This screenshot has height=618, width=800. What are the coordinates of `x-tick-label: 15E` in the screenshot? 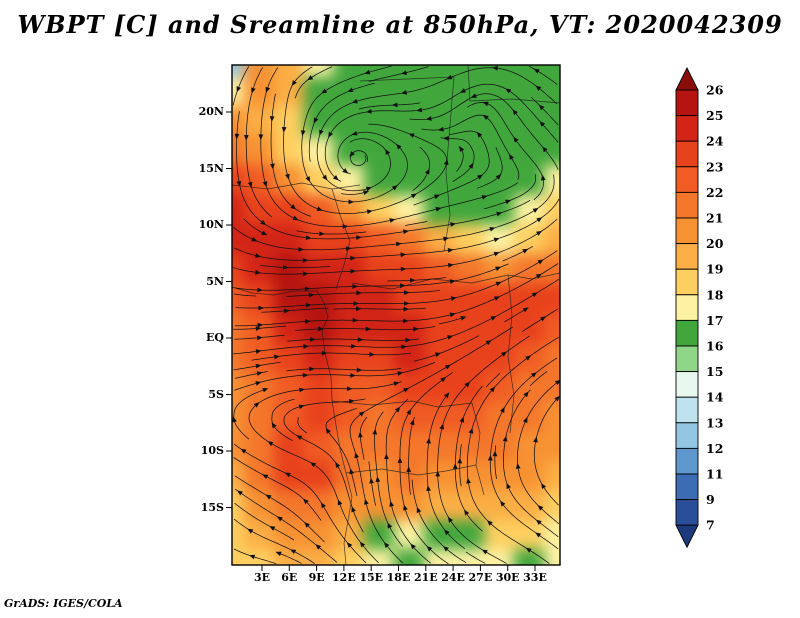 It's located at (371, 577).